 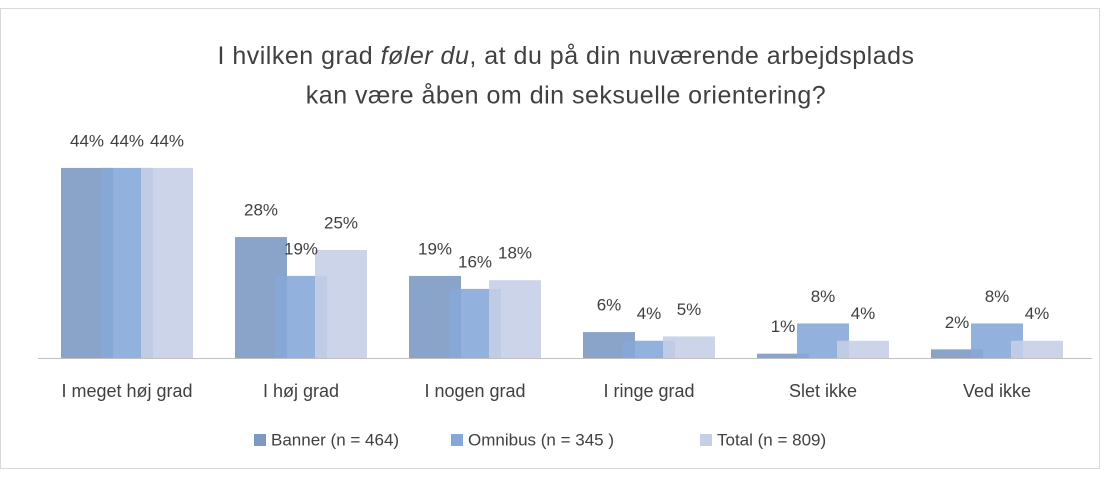 What do you see at coordinates (609, 305) in the screenshot?
I see `data-label: 6%` at bounding box center [609, 305].